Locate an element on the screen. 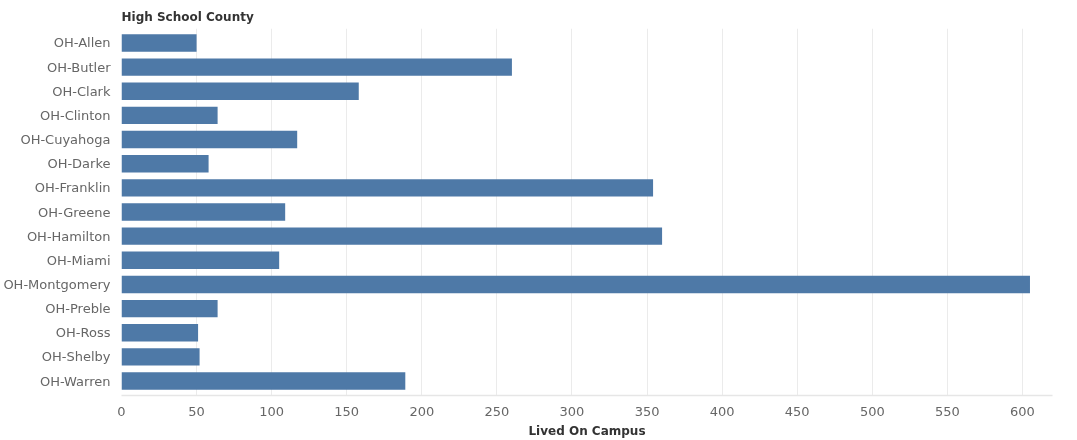  x-tick-label: 400 is located at coordinates (722, 411).